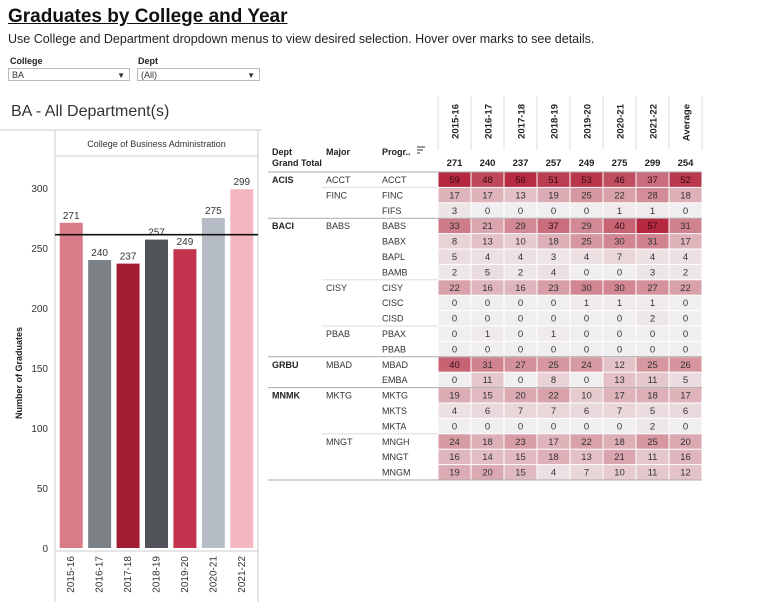 This screenshot has width=768, height=611. I want to click on heat-cell-value: 4, so click(685, 257).